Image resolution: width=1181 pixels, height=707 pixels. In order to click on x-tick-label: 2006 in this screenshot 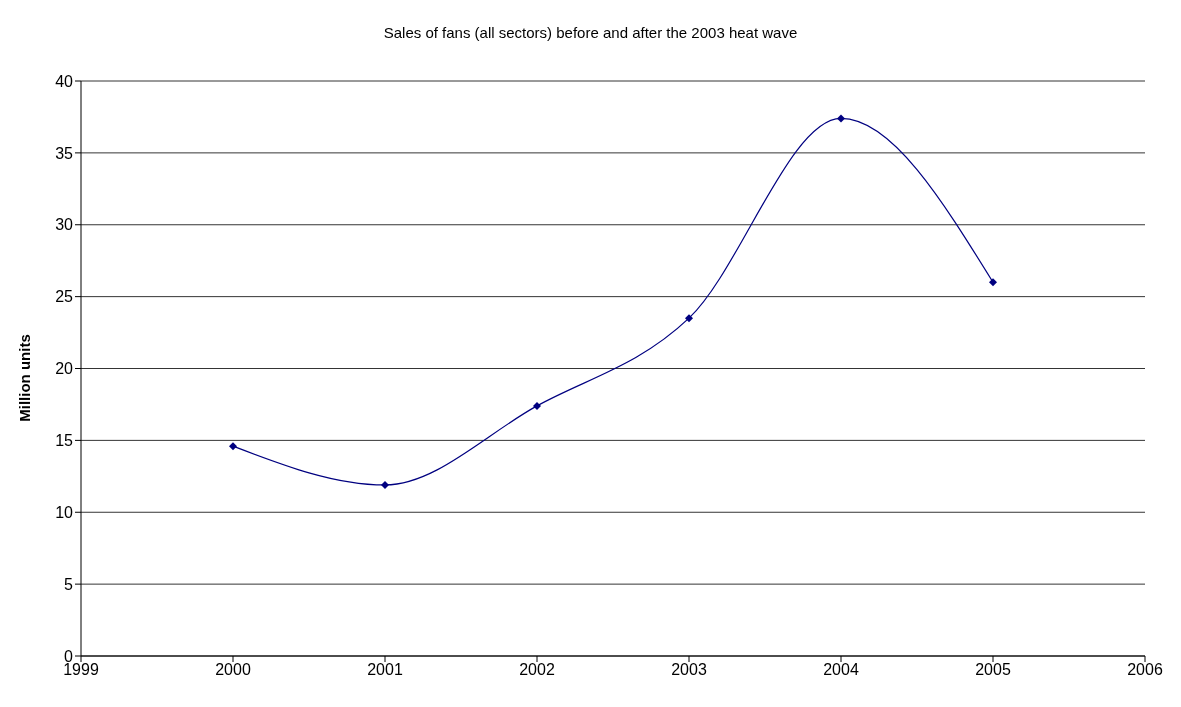, I will do `click(1145, 670)`.